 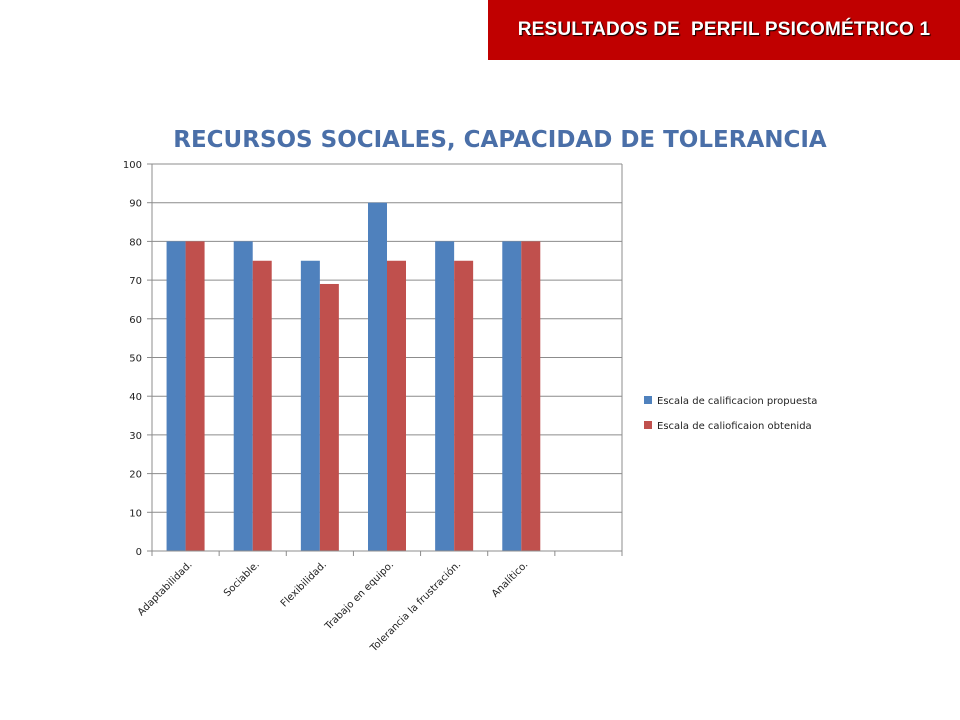 What do you see at coordinates (359, 596) in the screenshot?
I see `x-tick-label: Trabajo en equipo.` at bounding box center [359, 596].